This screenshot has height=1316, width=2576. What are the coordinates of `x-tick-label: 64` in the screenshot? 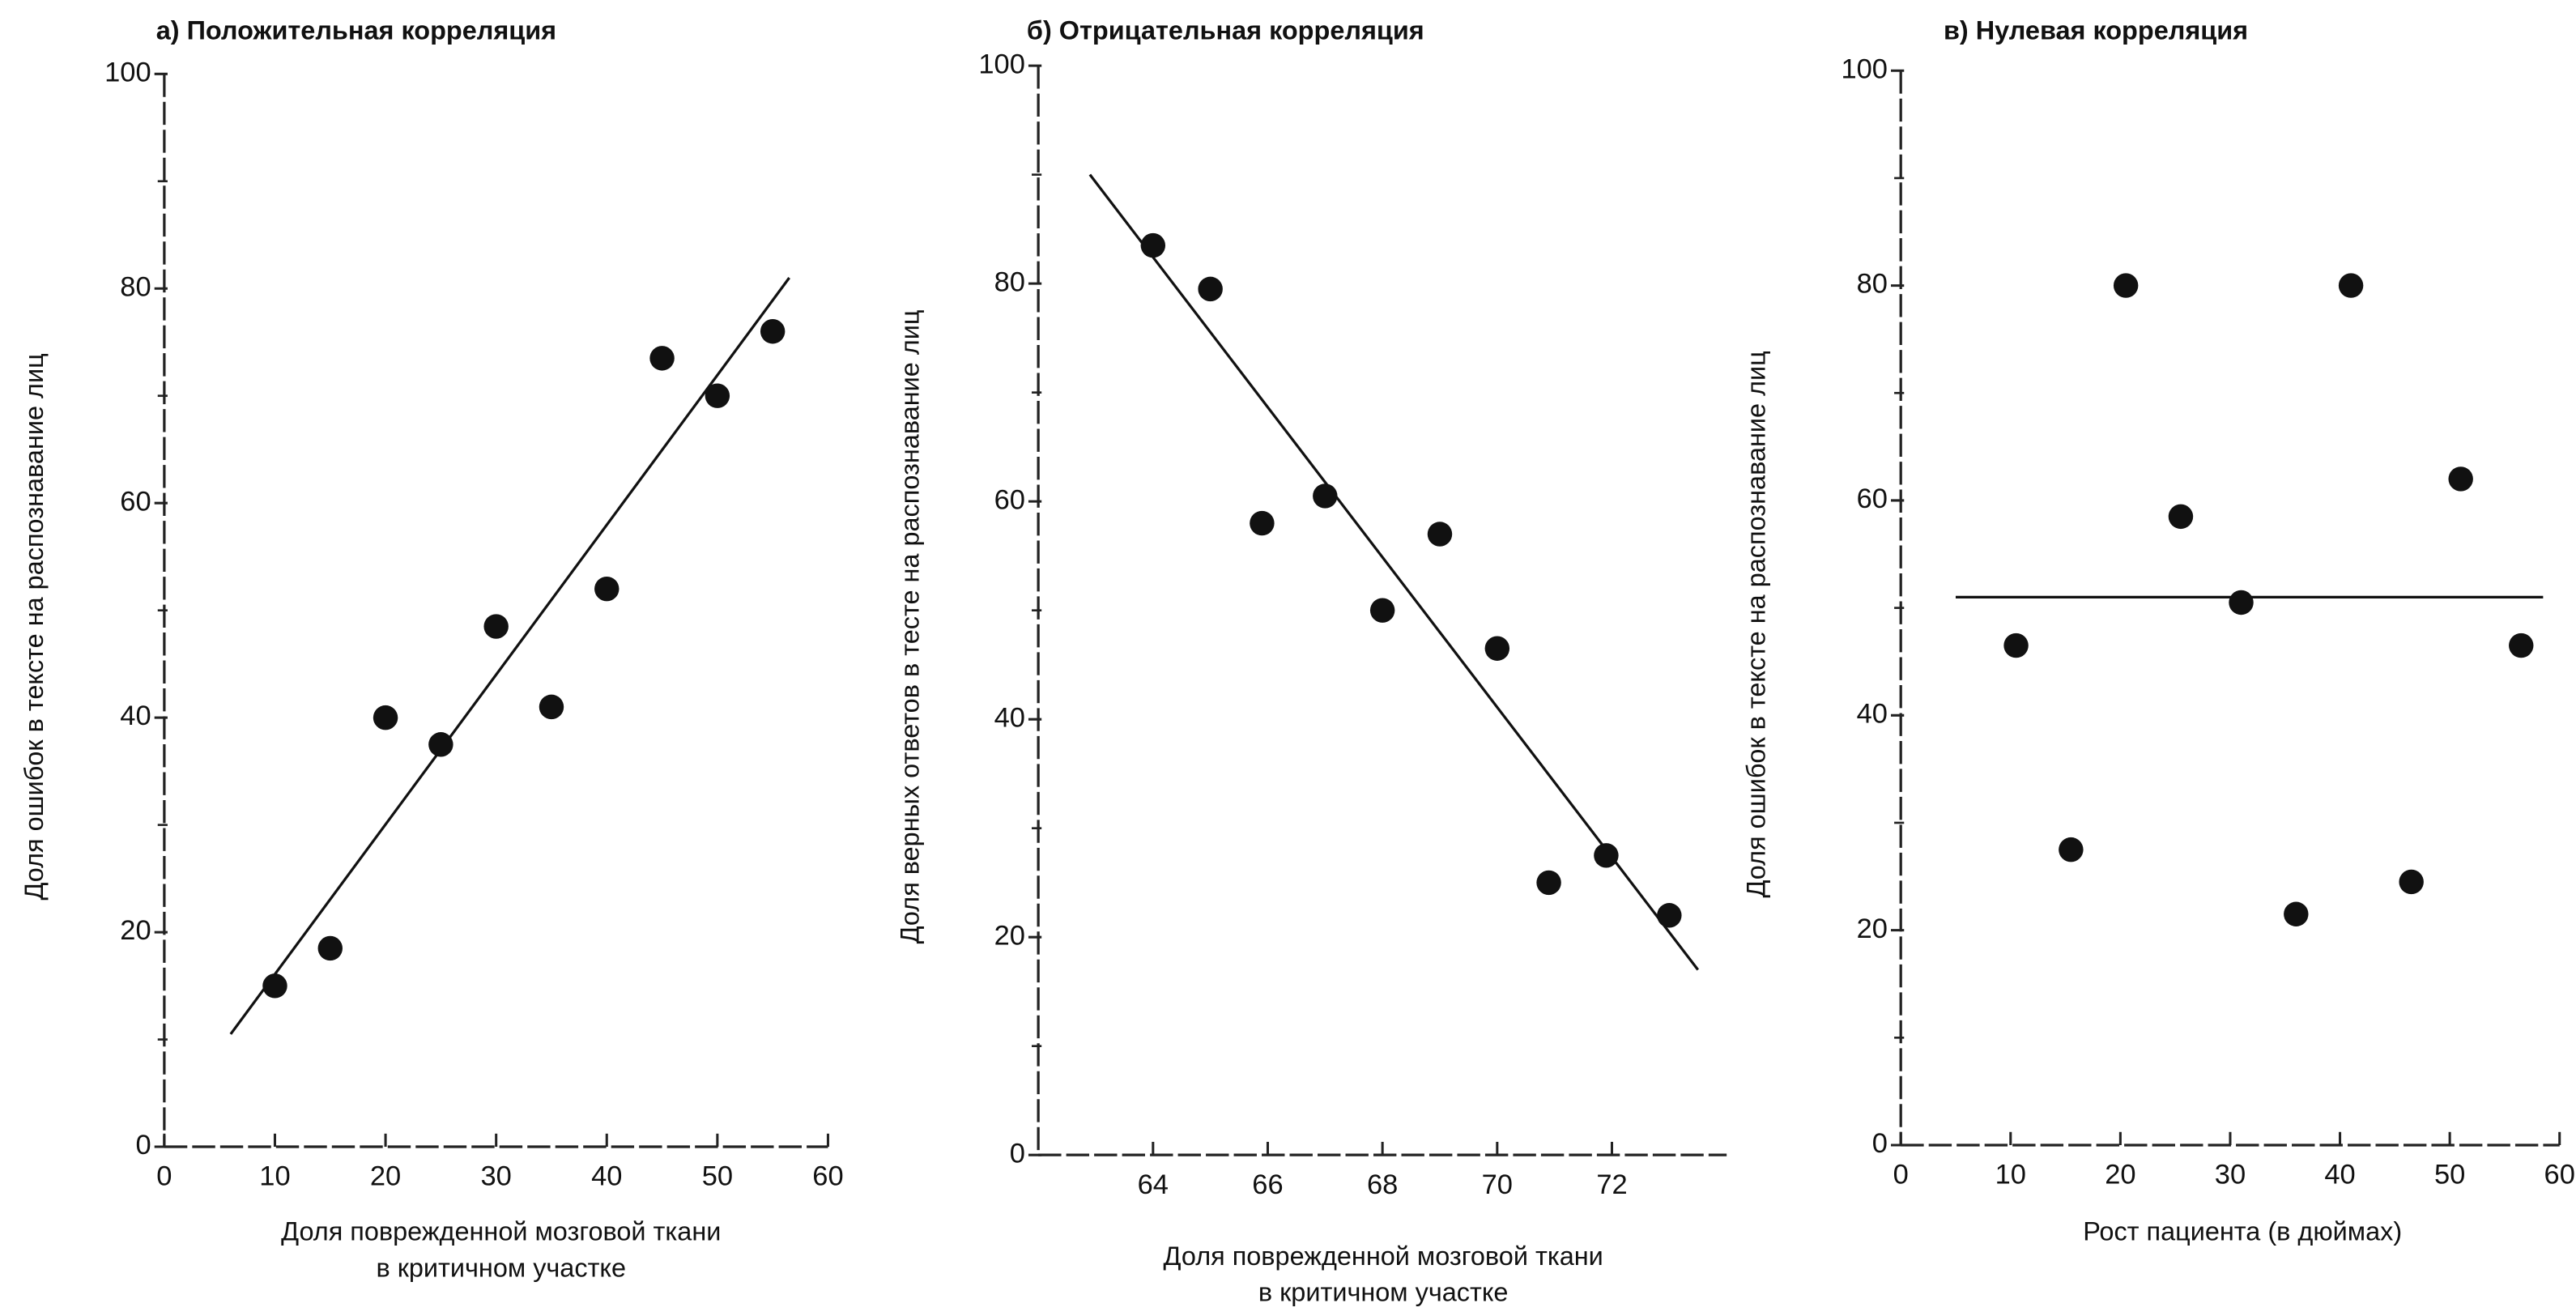 It's located at (1153, 1184).